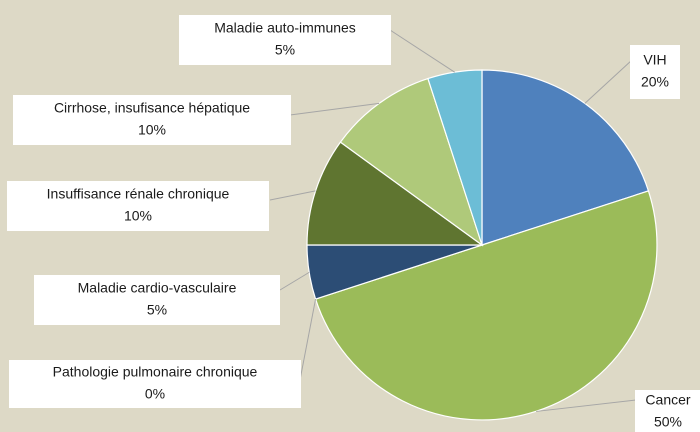  I want to click on slice-label: Pathologie pulmonaire chronique, so click(155, 372).